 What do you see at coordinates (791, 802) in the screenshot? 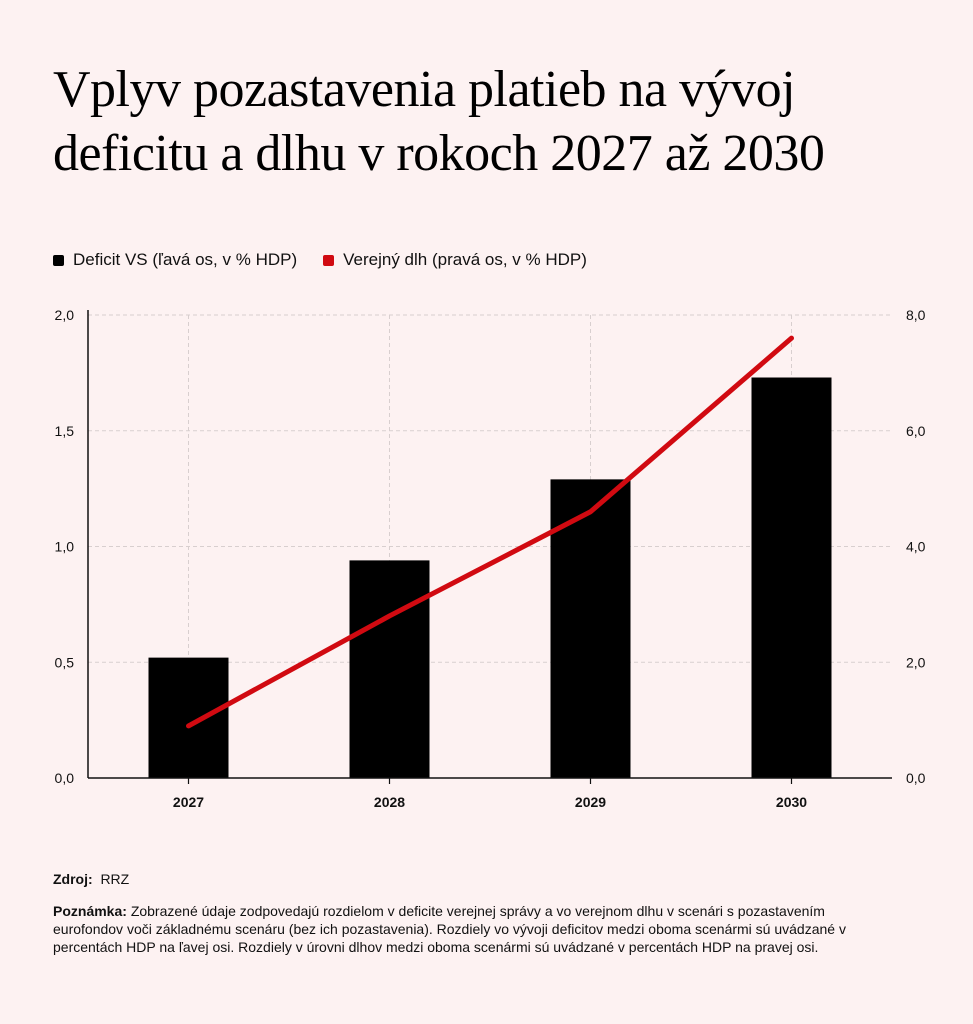
I see `x-tick-label: 2030` at bounding box center [791, 802].